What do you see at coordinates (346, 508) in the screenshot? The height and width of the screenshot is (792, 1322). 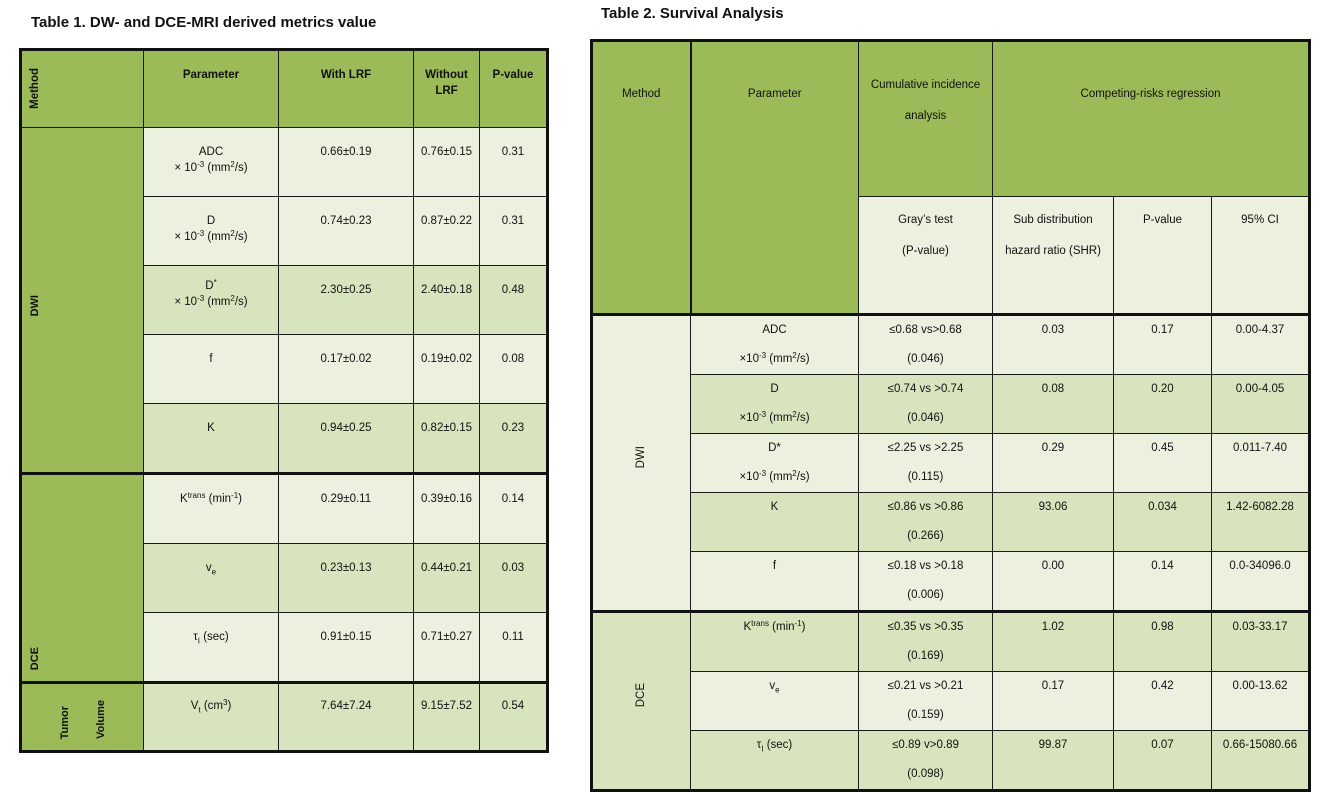 I see `with-lrf-cell: 0.29±0.11` at bounding box center [346, 508].